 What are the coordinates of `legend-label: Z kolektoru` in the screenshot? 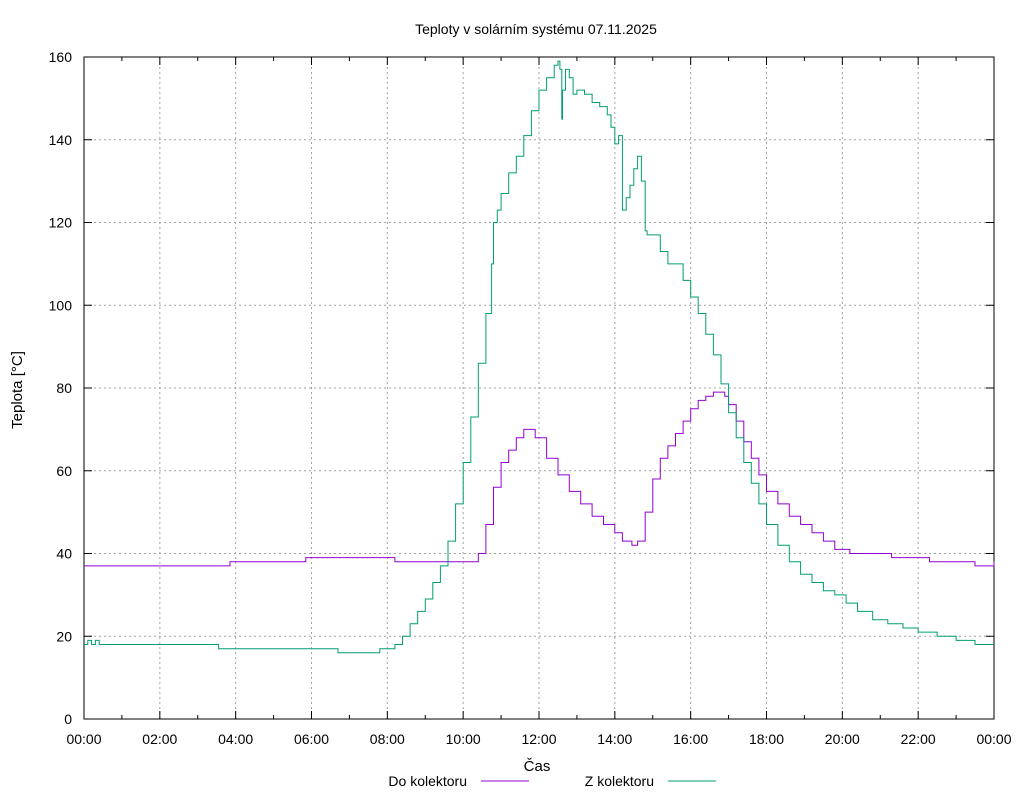 It's located at (619, 781).